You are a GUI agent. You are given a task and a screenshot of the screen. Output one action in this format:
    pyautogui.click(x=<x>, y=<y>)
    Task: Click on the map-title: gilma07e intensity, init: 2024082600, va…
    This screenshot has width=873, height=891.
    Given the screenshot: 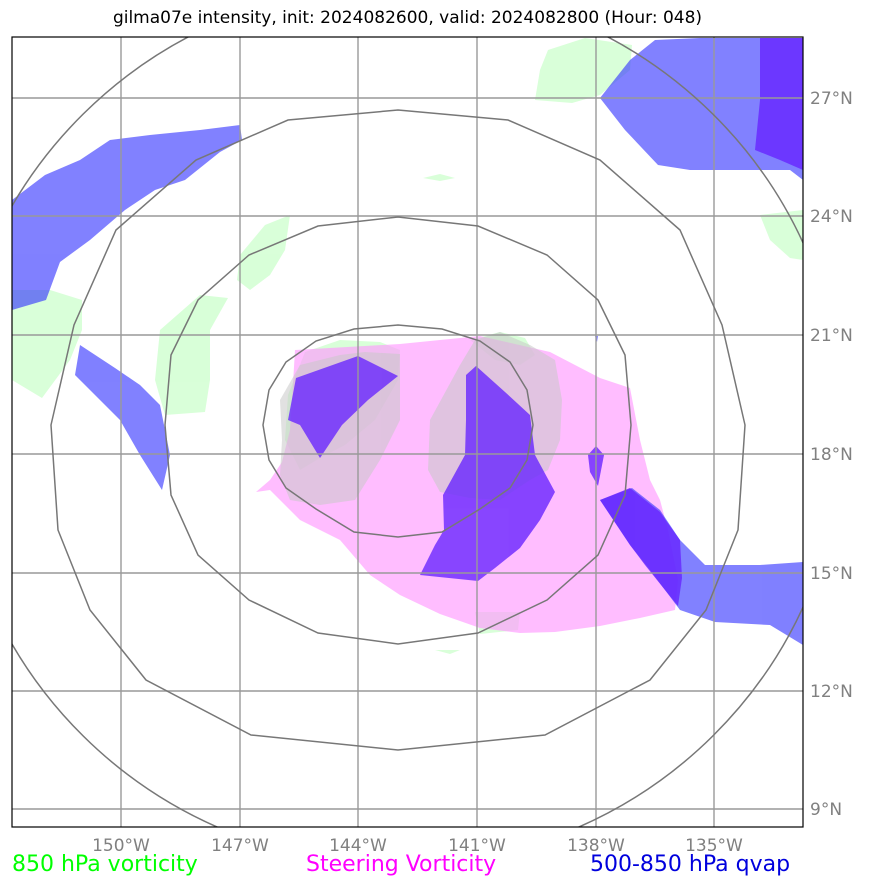 What is the action you would take?
    pyautogui.click(x=407, y=18)
    